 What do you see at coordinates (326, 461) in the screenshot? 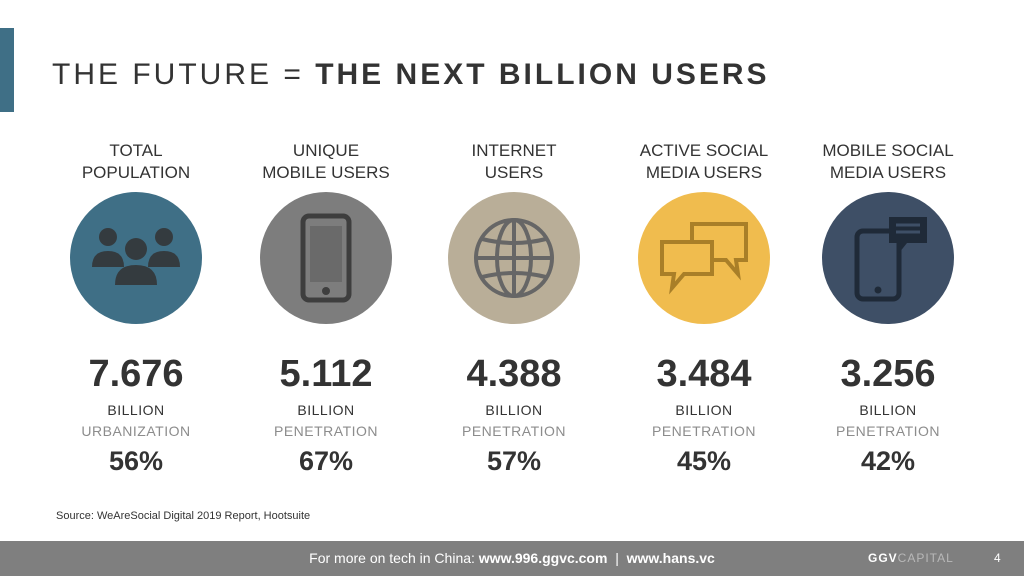
I see `stat-percent: 67%` at bounding box center [326, 461].